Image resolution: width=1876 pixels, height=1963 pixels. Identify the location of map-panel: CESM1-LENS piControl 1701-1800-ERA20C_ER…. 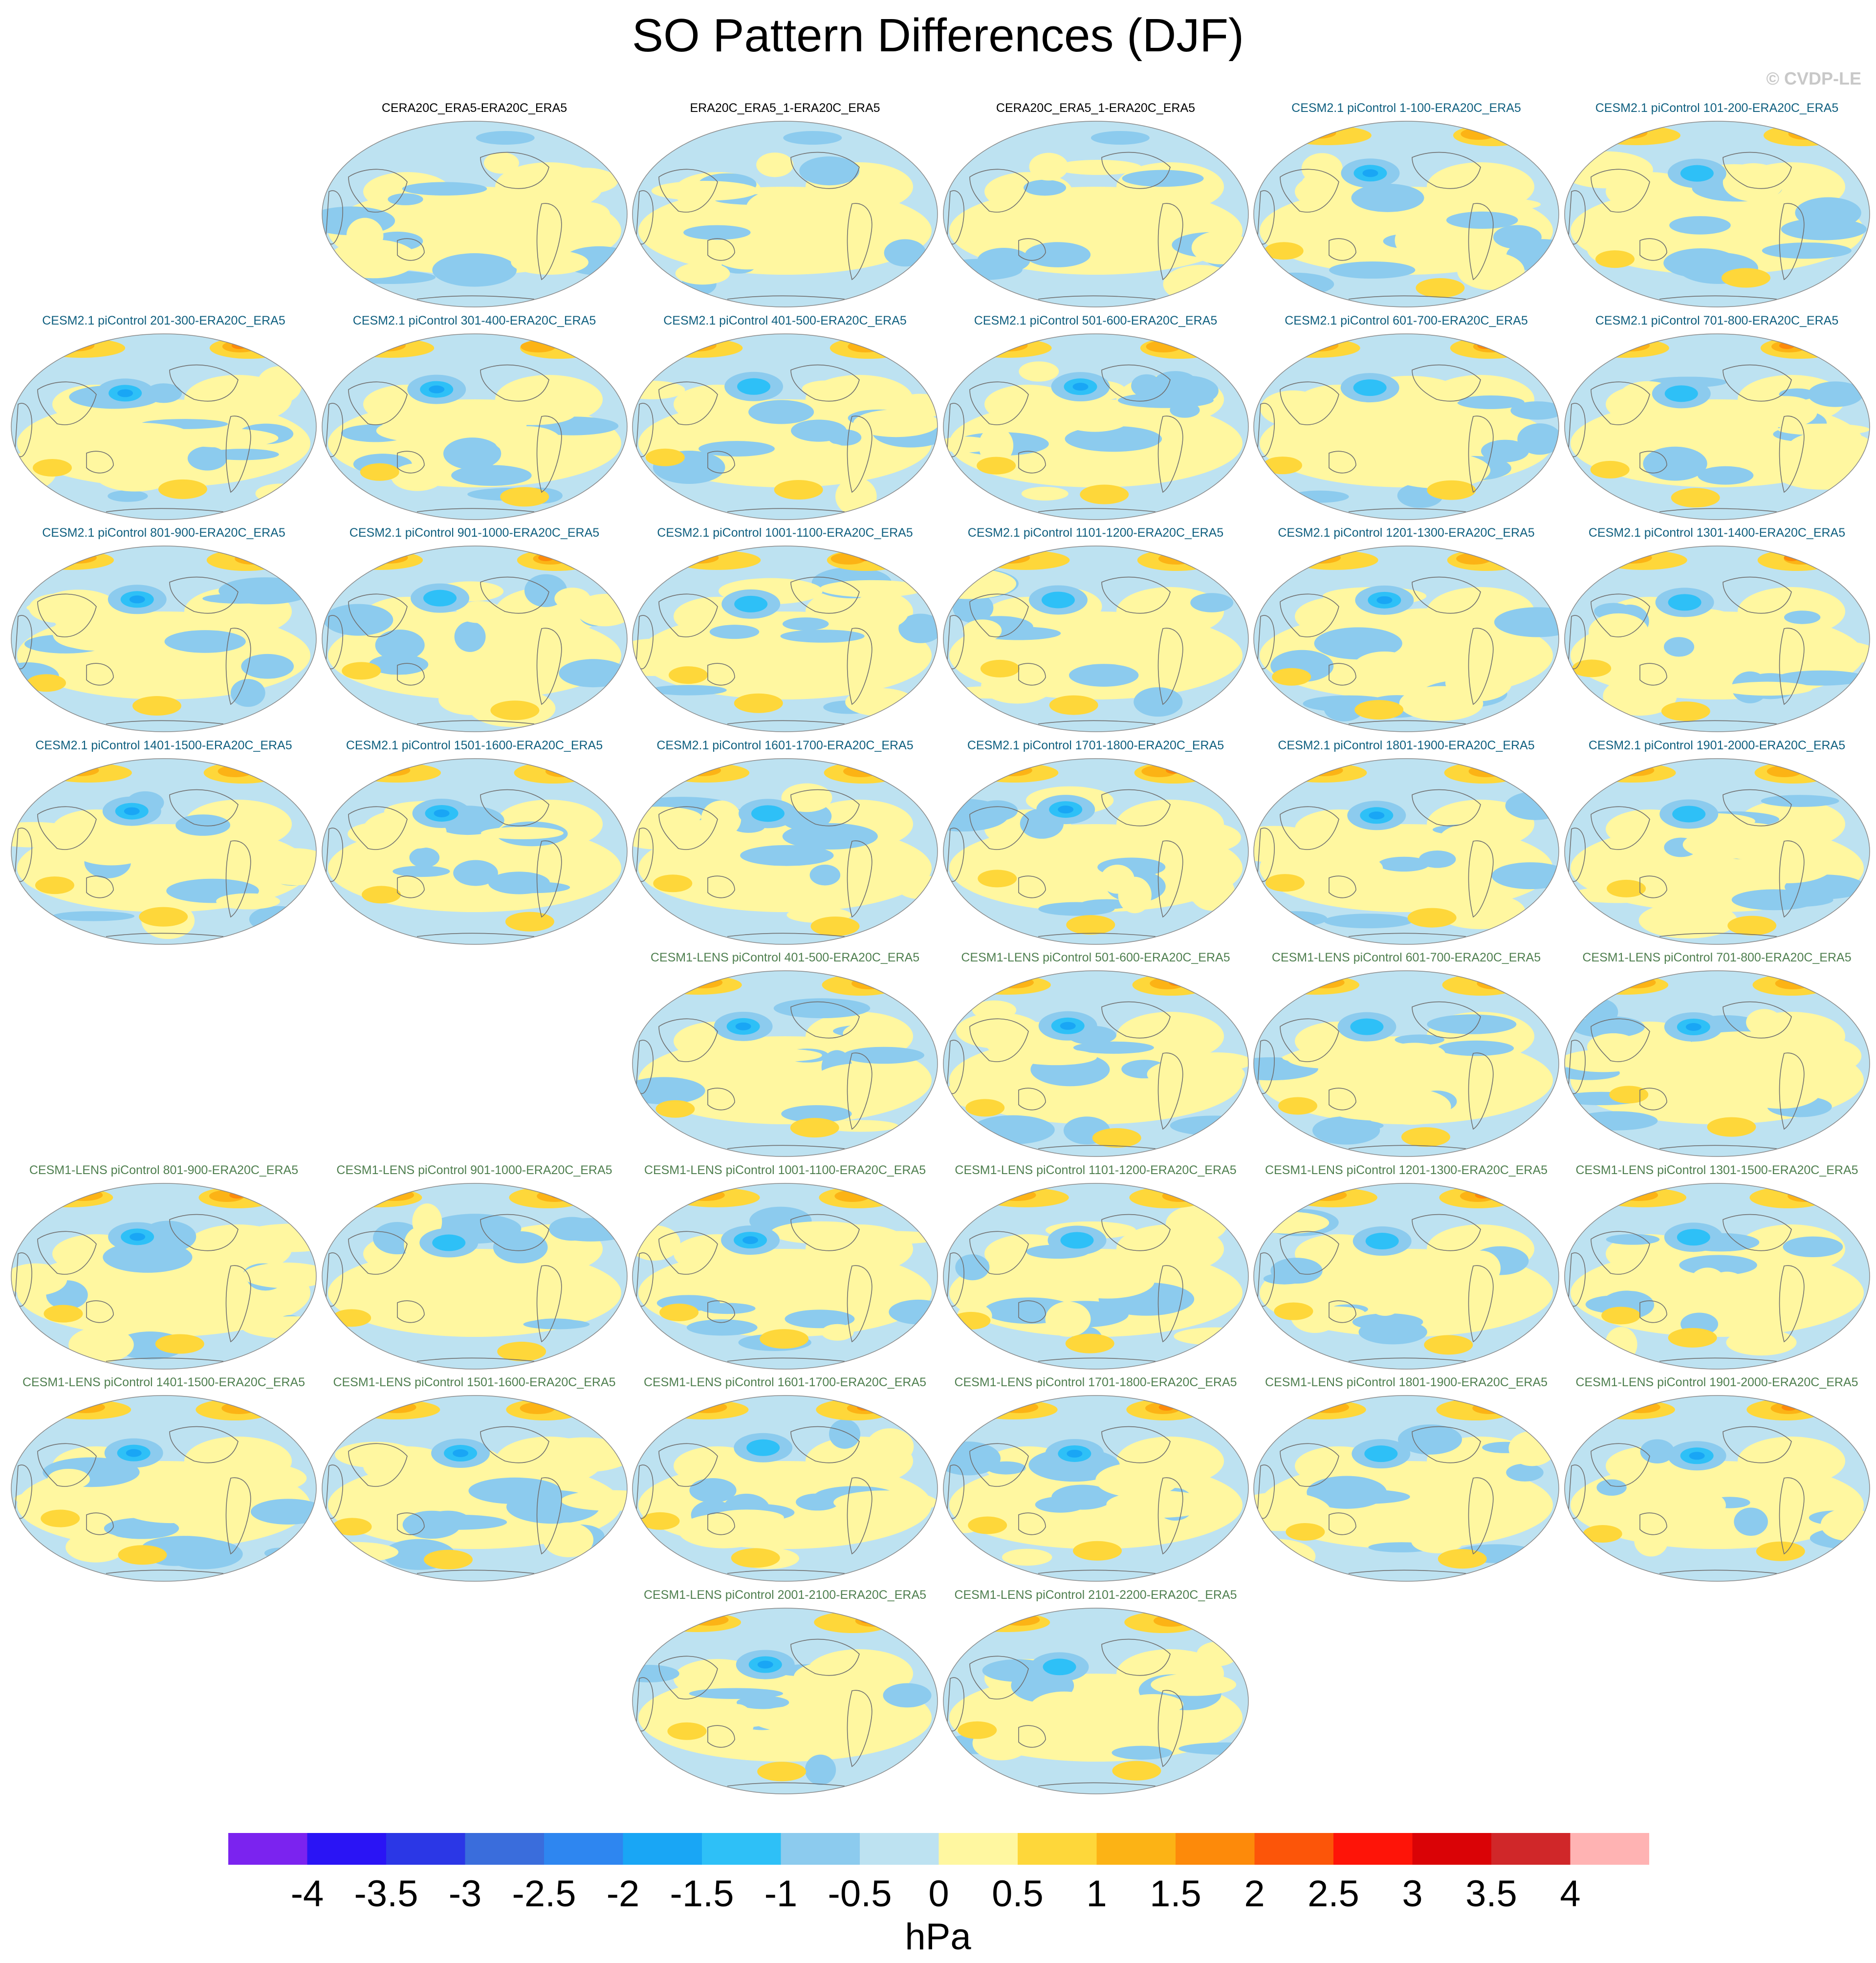
(1095, 1481).